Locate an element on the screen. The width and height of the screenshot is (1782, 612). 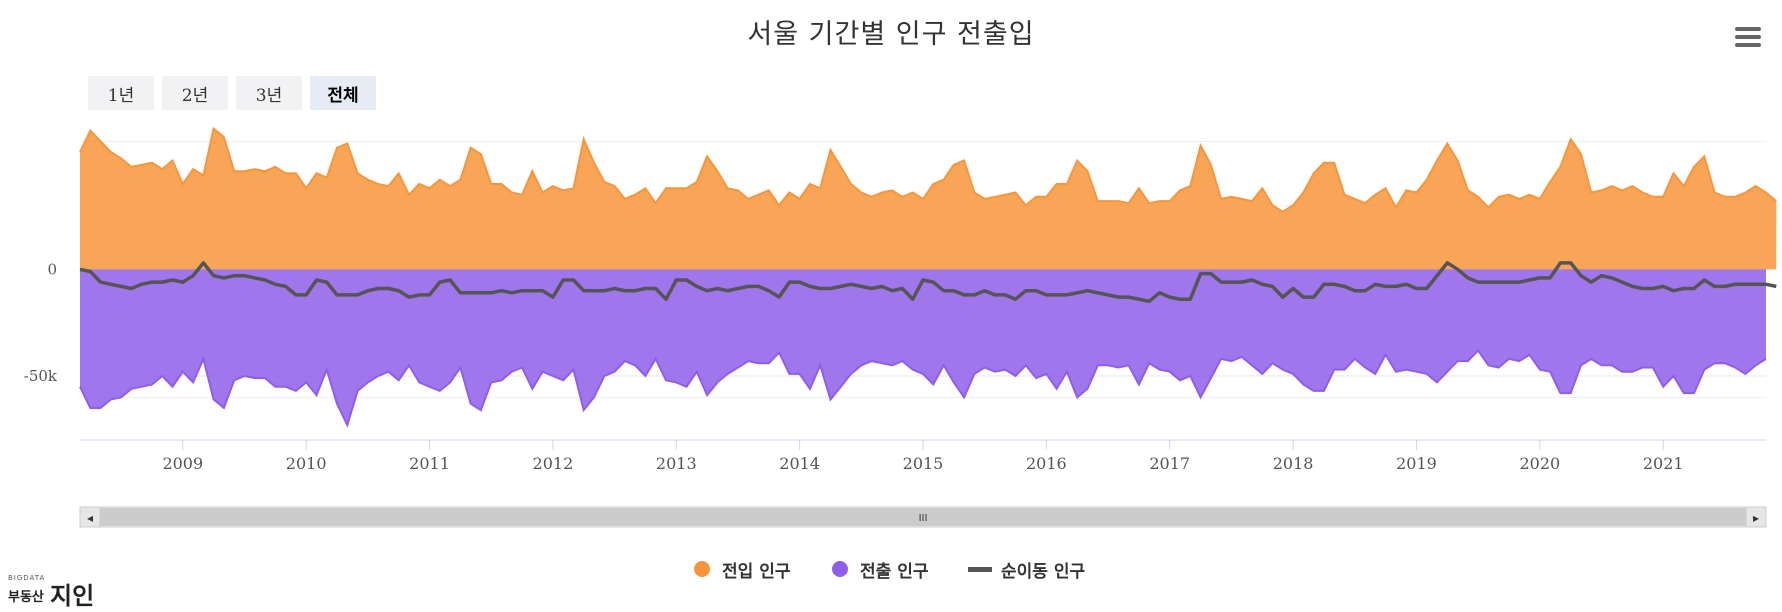
x-tick-label: 2018 is located at coordinates (1293, 463).